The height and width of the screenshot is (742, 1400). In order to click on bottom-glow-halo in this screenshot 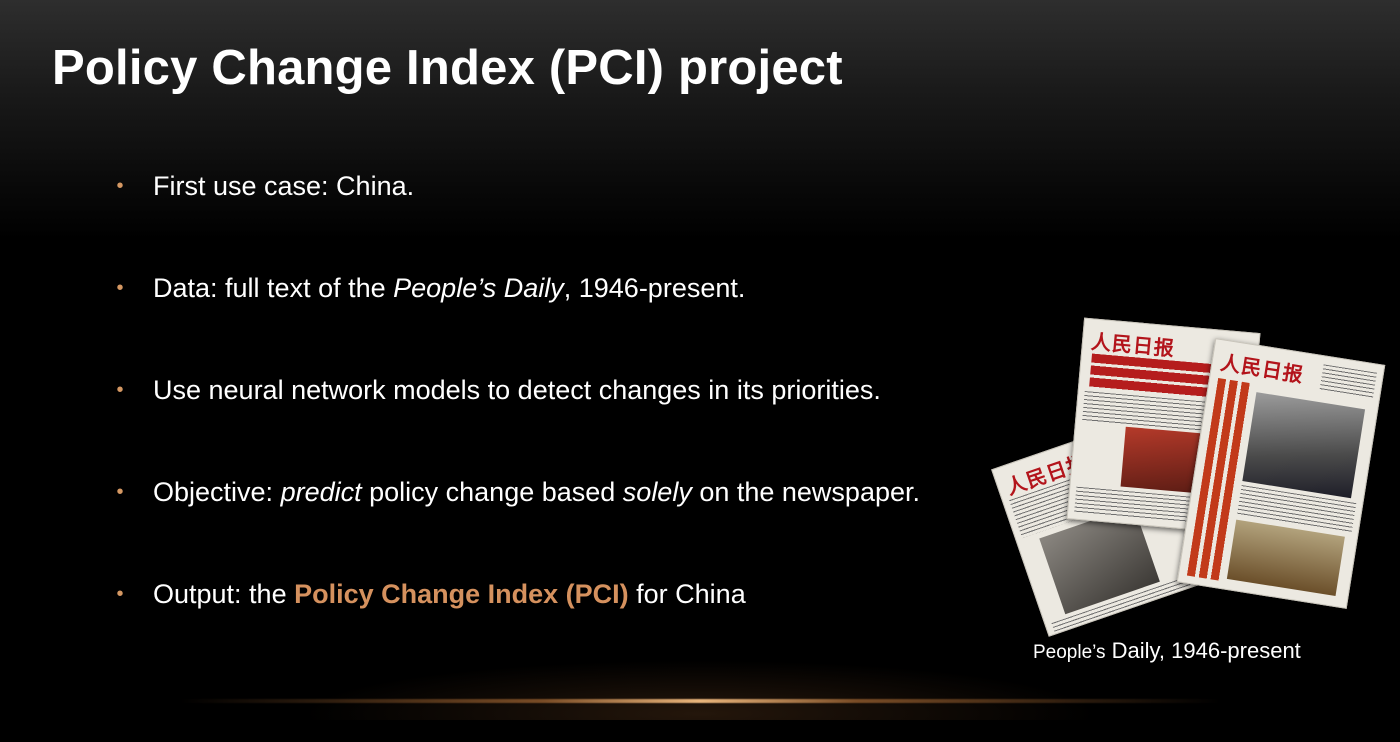, I will do `click(700, 690)`.